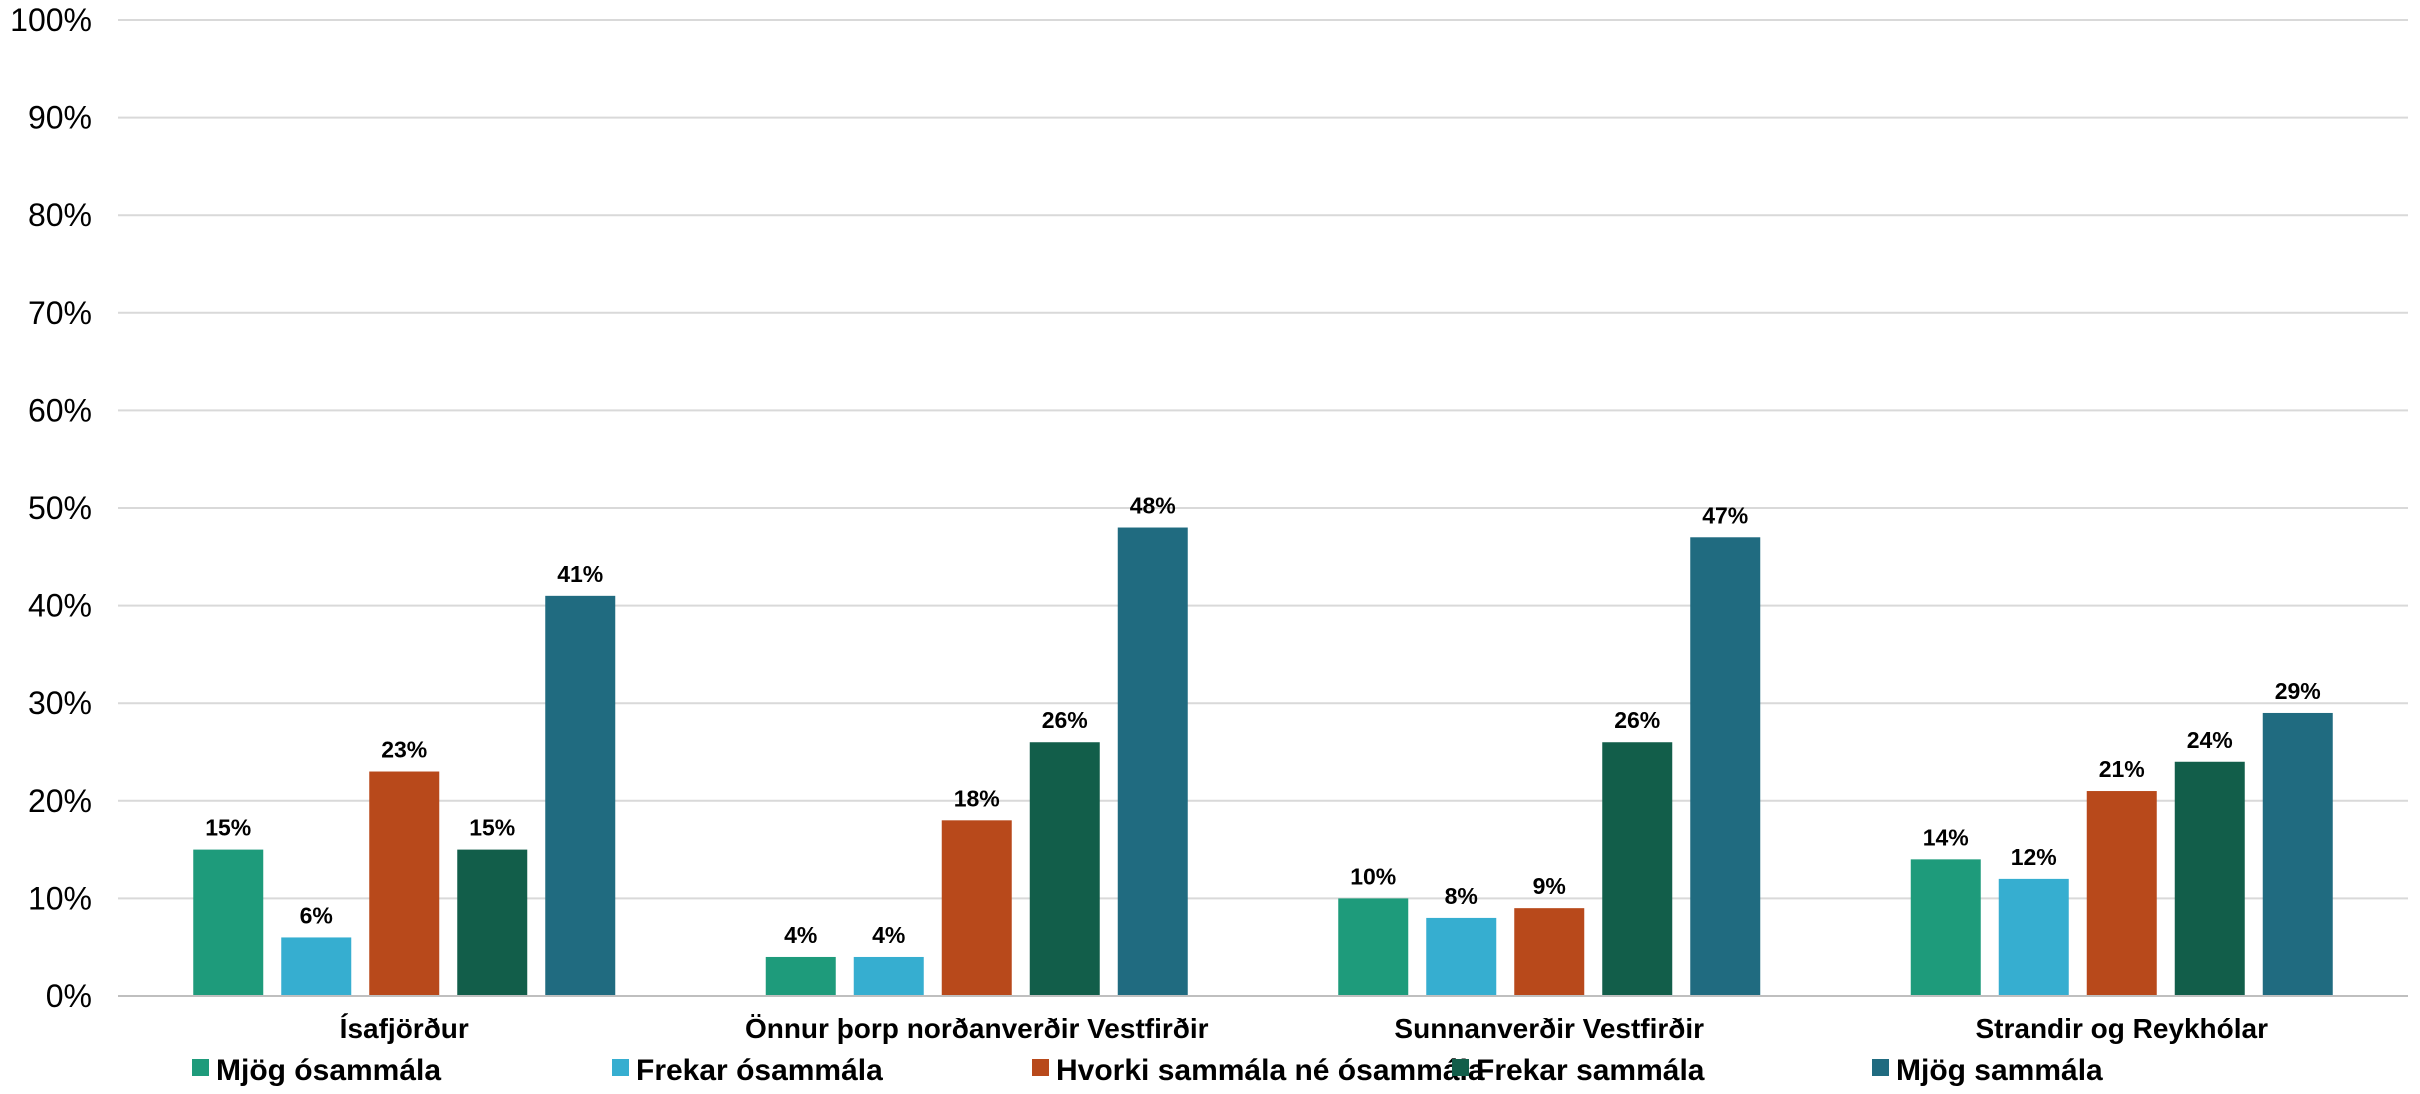  What do you see at coordinates (2298, 691) in the screenshot?
I see `data-label: 29%` at bounding box center [2298, 691].